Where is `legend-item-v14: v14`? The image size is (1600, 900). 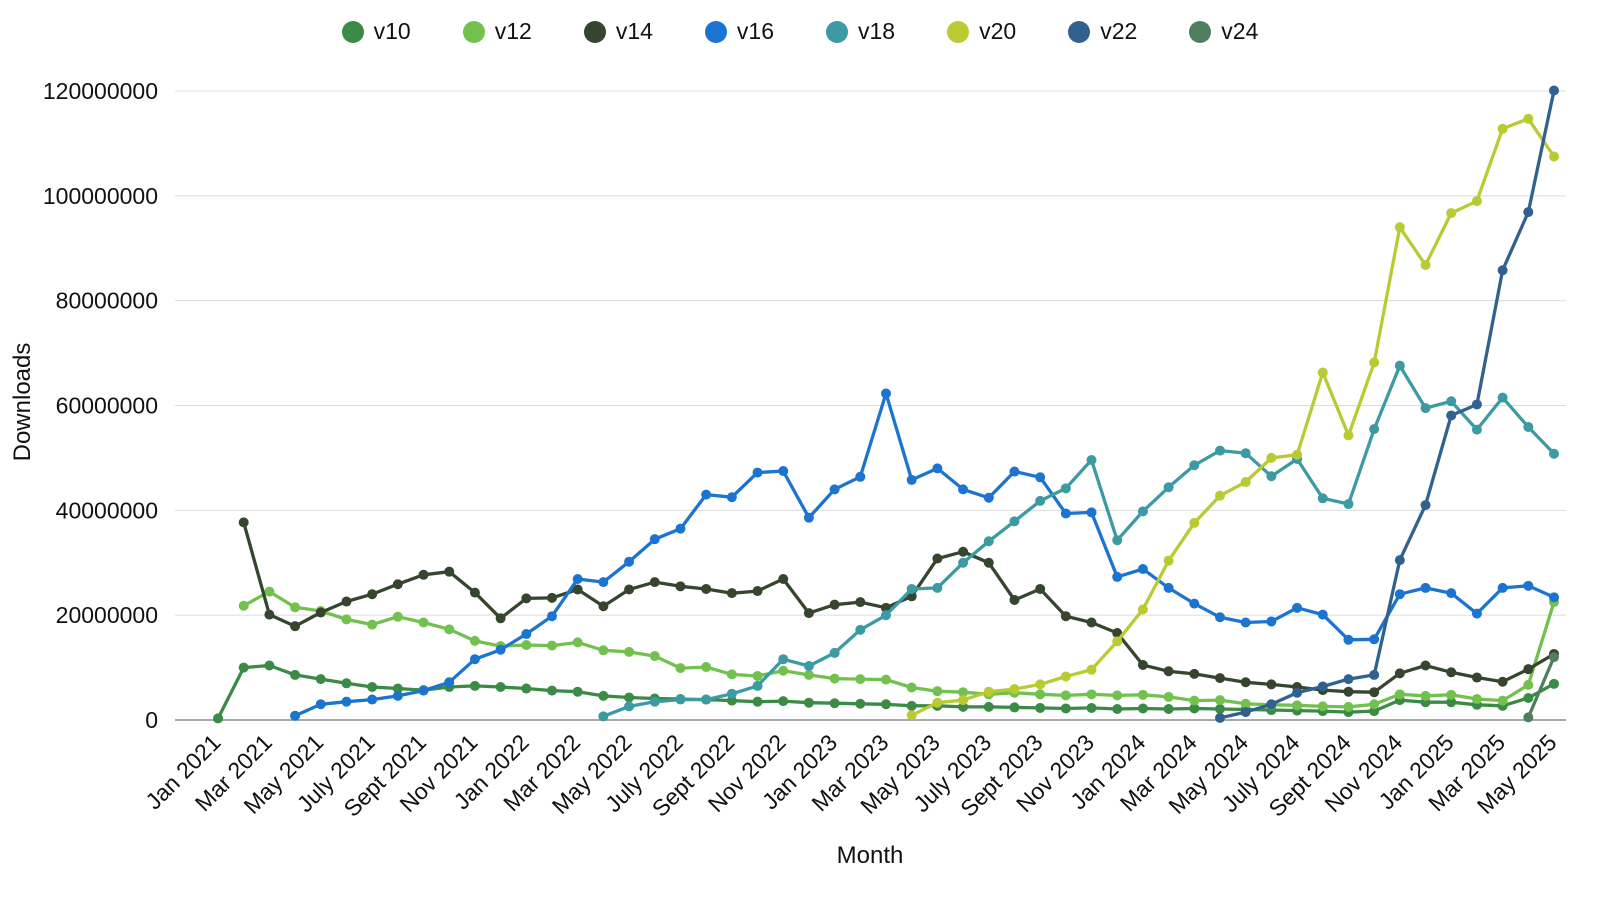 legend-item-v14: v14 is located at coordinates (618, 31).